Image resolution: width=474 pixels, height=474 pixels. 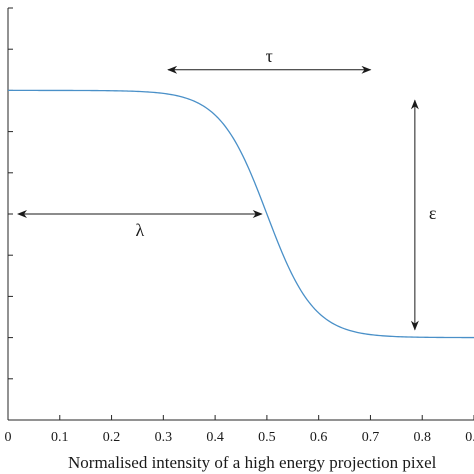 I want to click on annotation-label: ε, so click(x=433, y=213).